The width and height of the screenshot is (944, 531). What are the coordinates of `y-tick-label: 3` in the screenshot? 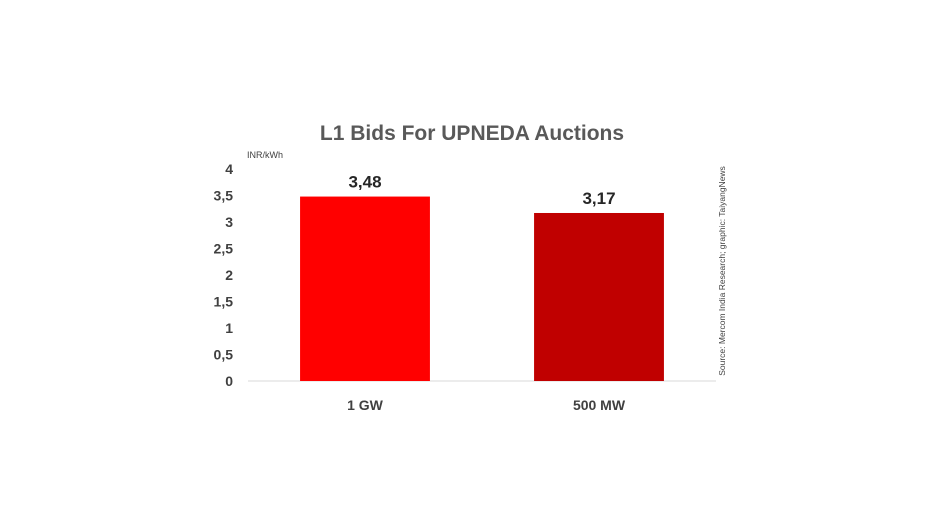 It's located at (229, 222).